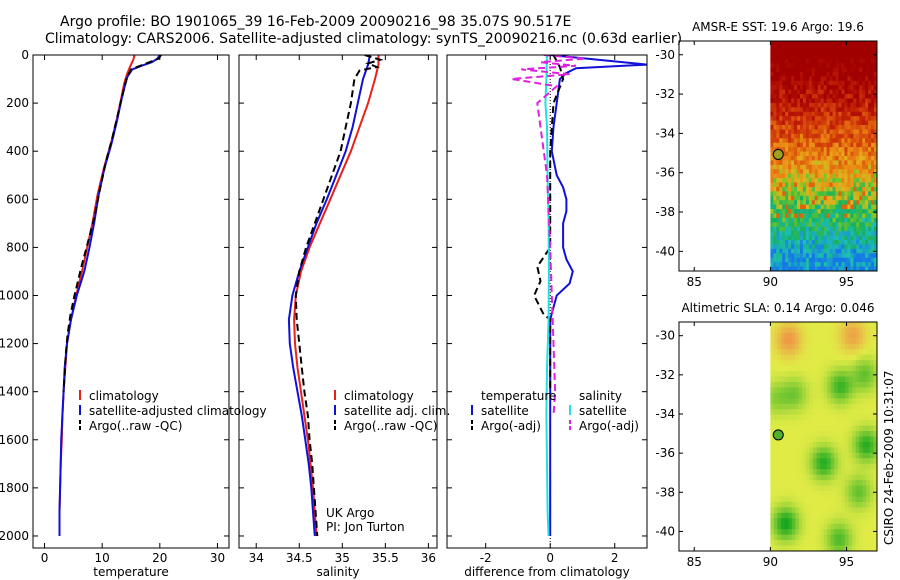 The image size is (900, 580). Describe the element at coordinates (25, 55) in the screenshot. I see `y-tick-label: 0` at that location.